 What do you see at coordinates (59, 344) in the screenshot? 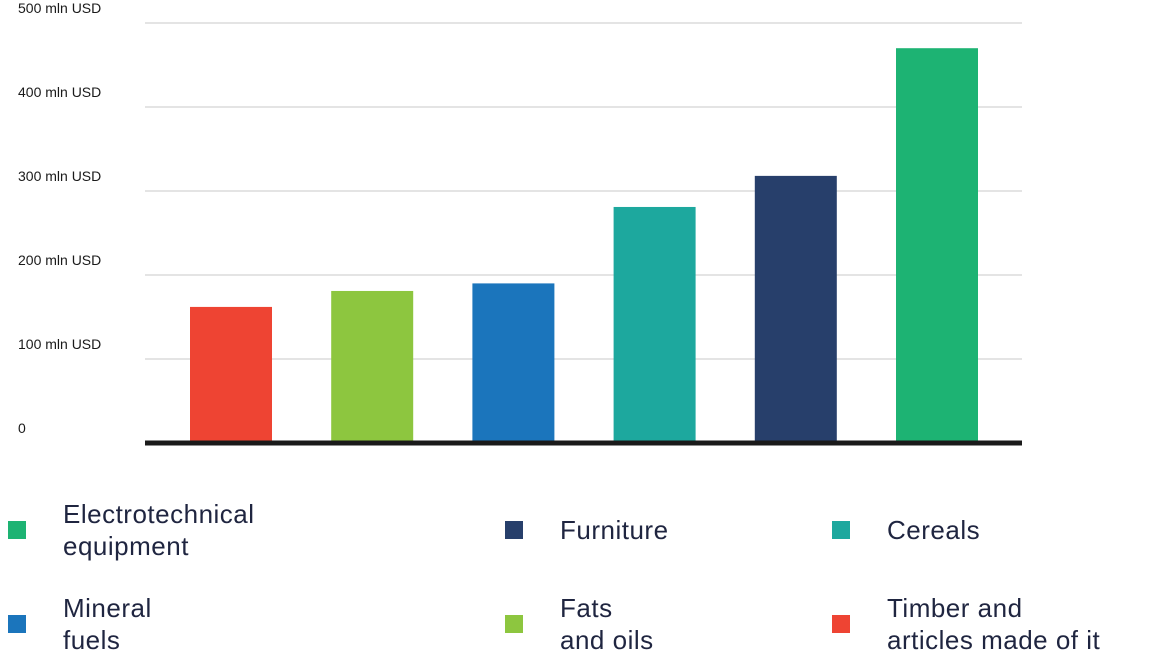
I see `y-tick-label: 100 mln USD` at bounding box center [59, 344].